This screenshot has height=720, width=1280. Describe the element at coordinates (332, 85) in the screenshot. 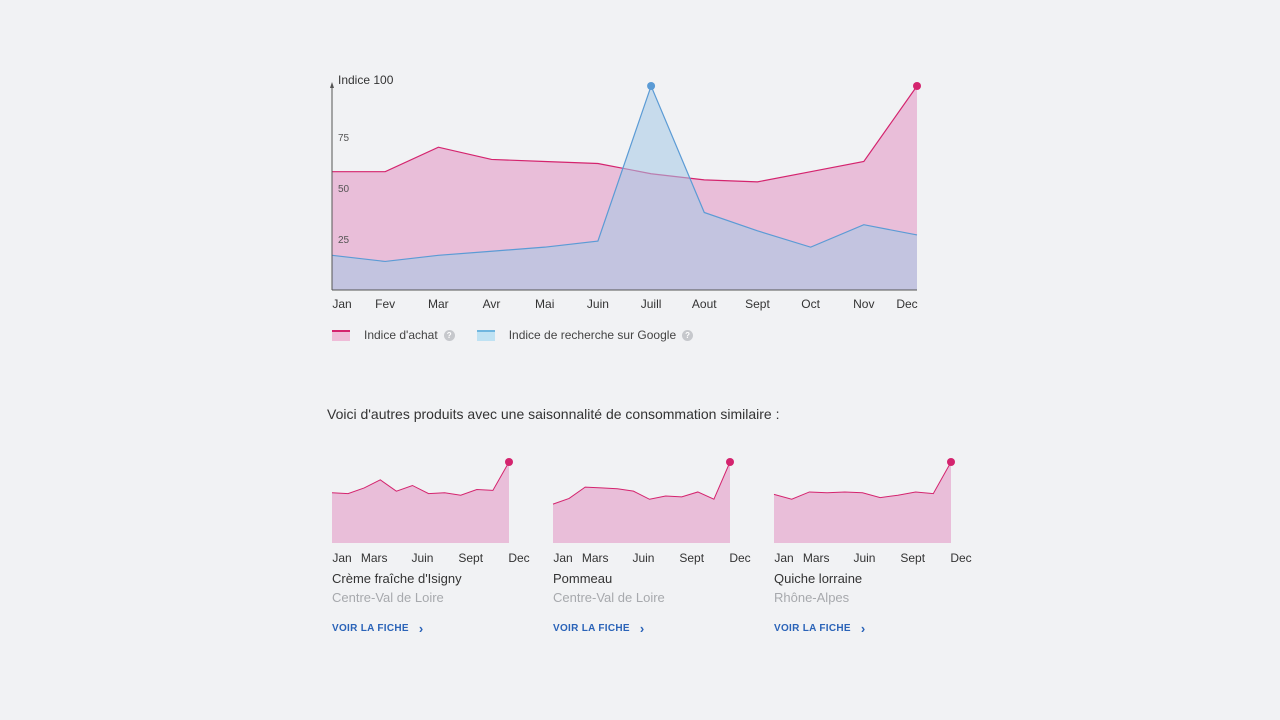

I see `y-axis-arrow` at that location.